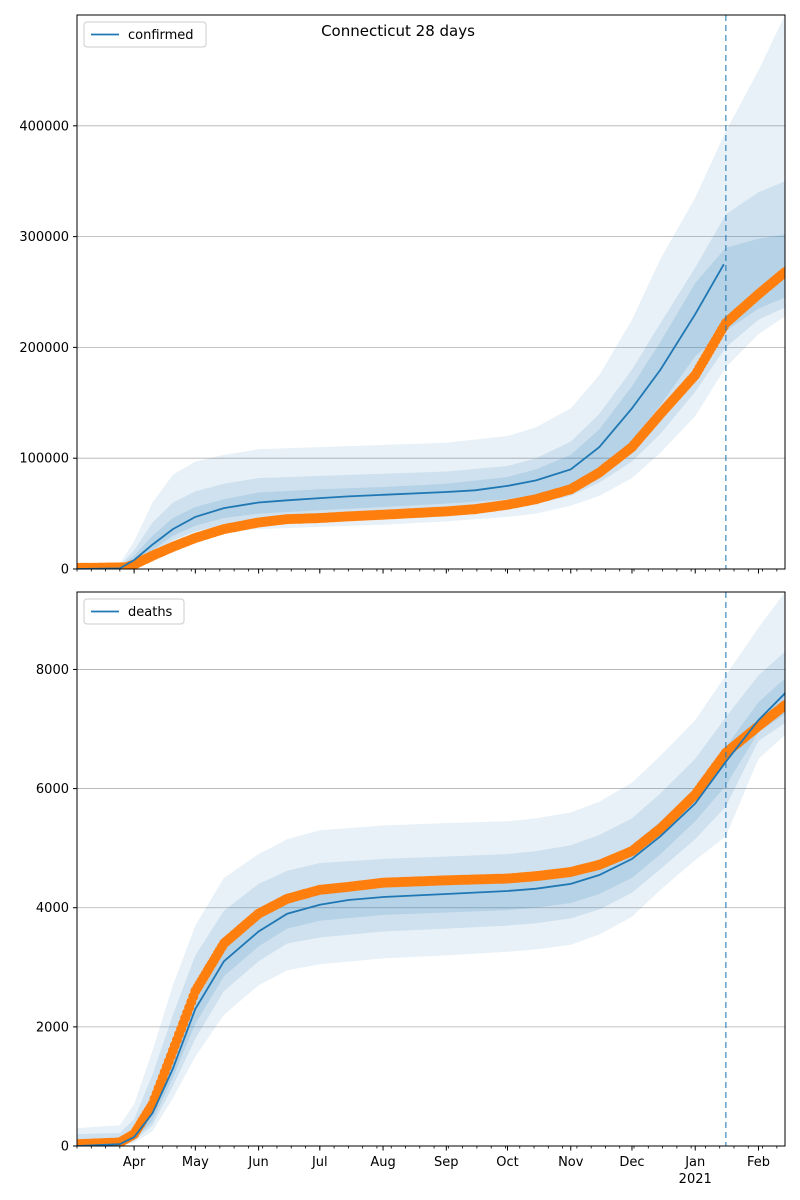  I want to click on x-tick-label: Jan, so click(694, 1162).